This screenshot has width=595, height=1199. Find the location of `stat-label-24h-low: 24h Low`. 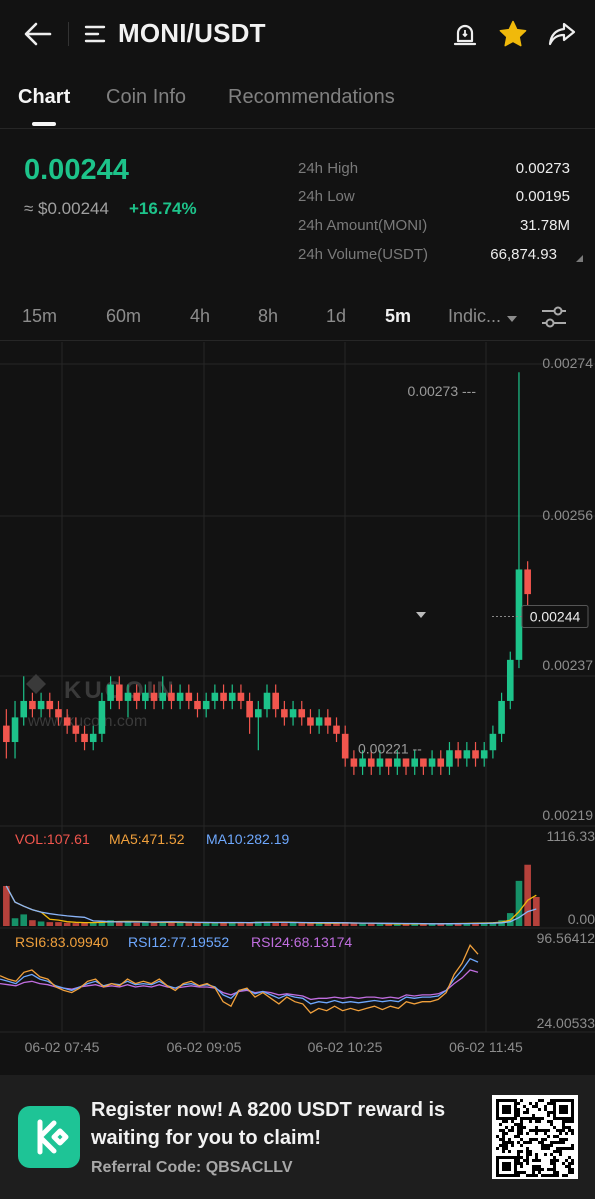

stat-label-24h-low: 24h Low is located at coordinates (326, 196).